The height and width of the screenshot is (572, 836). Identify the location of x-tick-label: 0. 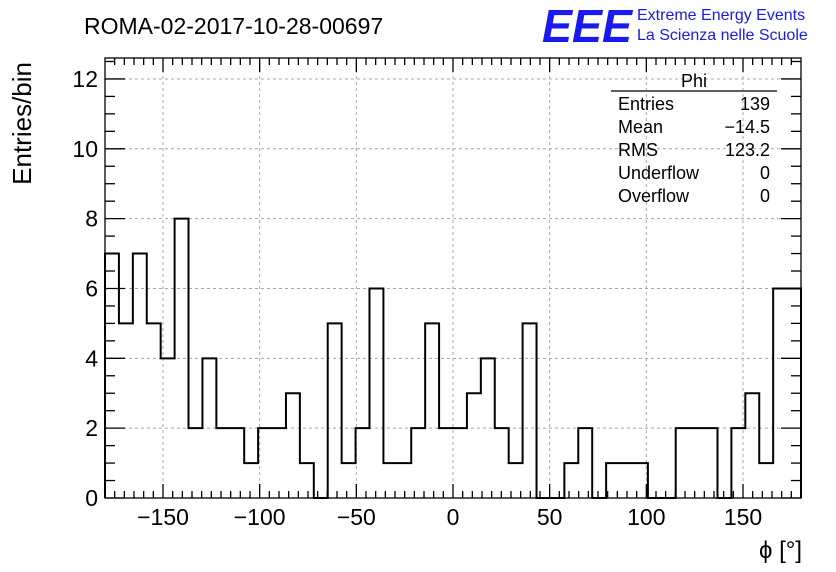
(453, 517).